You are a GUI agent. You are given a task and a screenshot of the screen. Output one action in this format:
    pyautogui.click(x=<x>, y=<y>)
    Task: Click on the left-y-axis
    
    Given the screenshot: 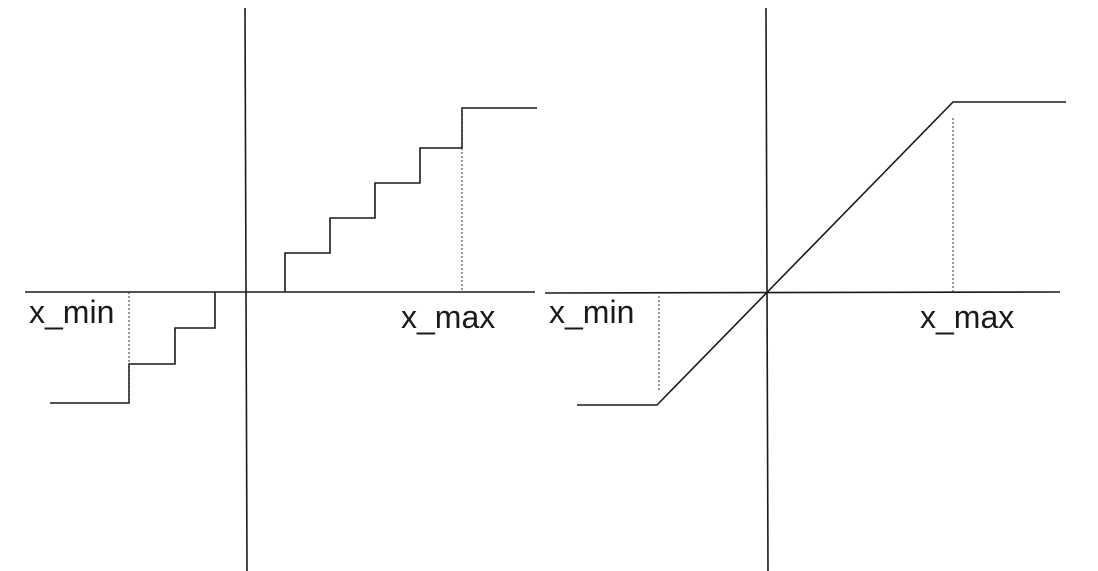 What is the action you would take?
    pyautogui.click(x=246, y=289)
    